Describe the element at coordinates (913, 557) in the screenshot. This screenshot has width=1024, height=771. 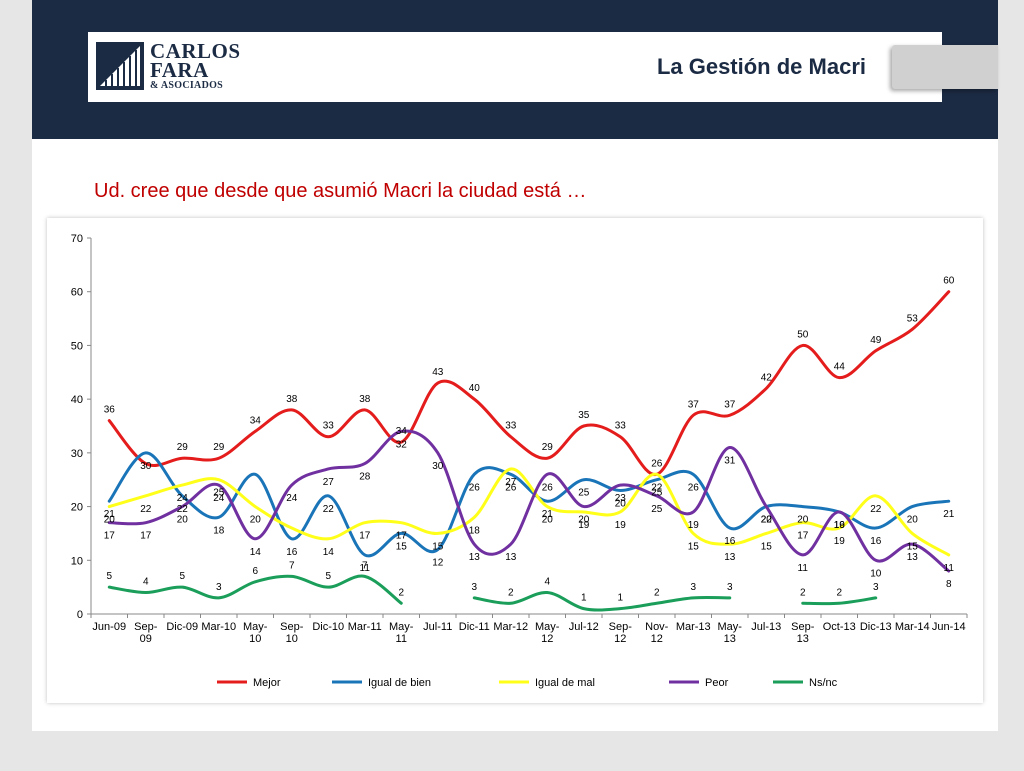
I see `data-label-peor: 13` at that location.